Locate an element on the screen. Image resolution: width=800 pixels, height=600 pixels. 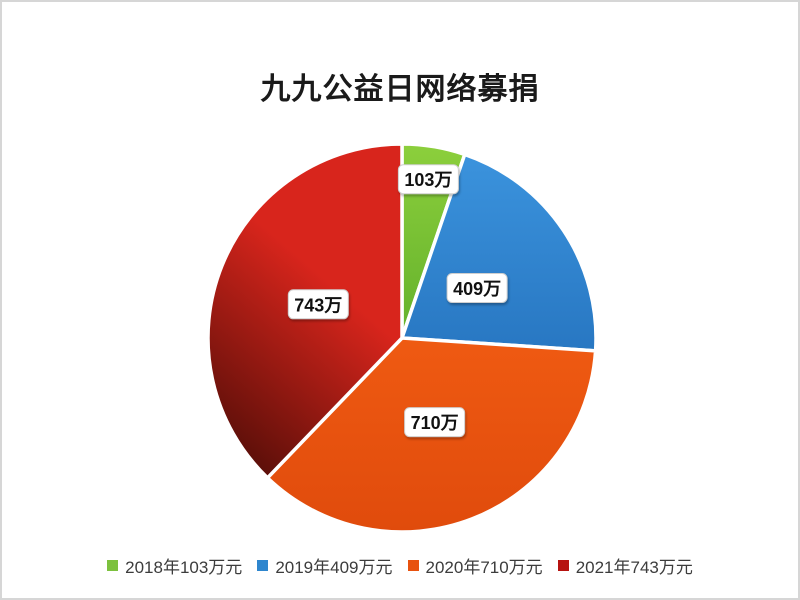
legend-item-2019: 2019年409万元 is located at coordinates (325, 565).